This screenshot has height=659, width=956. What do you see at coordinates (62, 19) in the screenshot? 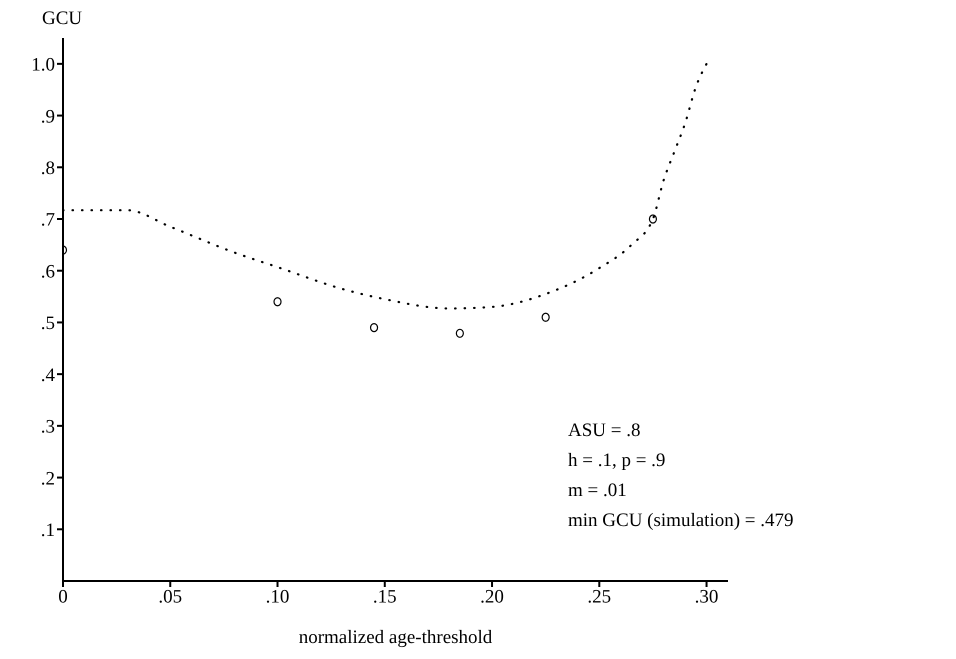
I see `y-axis-title: GCU` at bounding box center [62, 19].